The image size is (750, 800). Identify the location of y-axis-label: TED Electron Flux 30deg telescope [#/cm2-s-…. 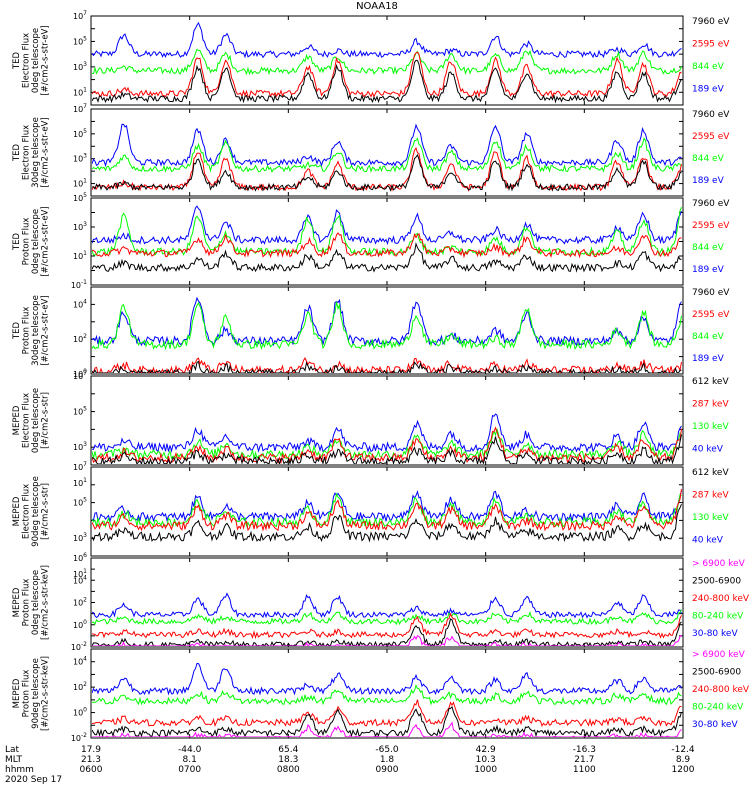
(31, 152).